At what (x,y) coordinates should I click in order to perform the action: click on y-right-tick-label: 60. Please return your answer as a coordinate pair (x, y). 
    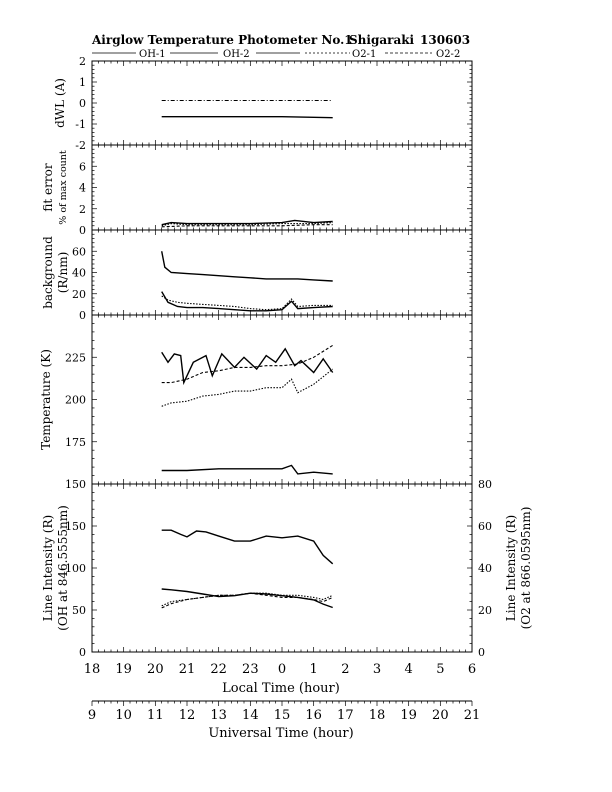
    Looking at the image, I should click on (485, 526).